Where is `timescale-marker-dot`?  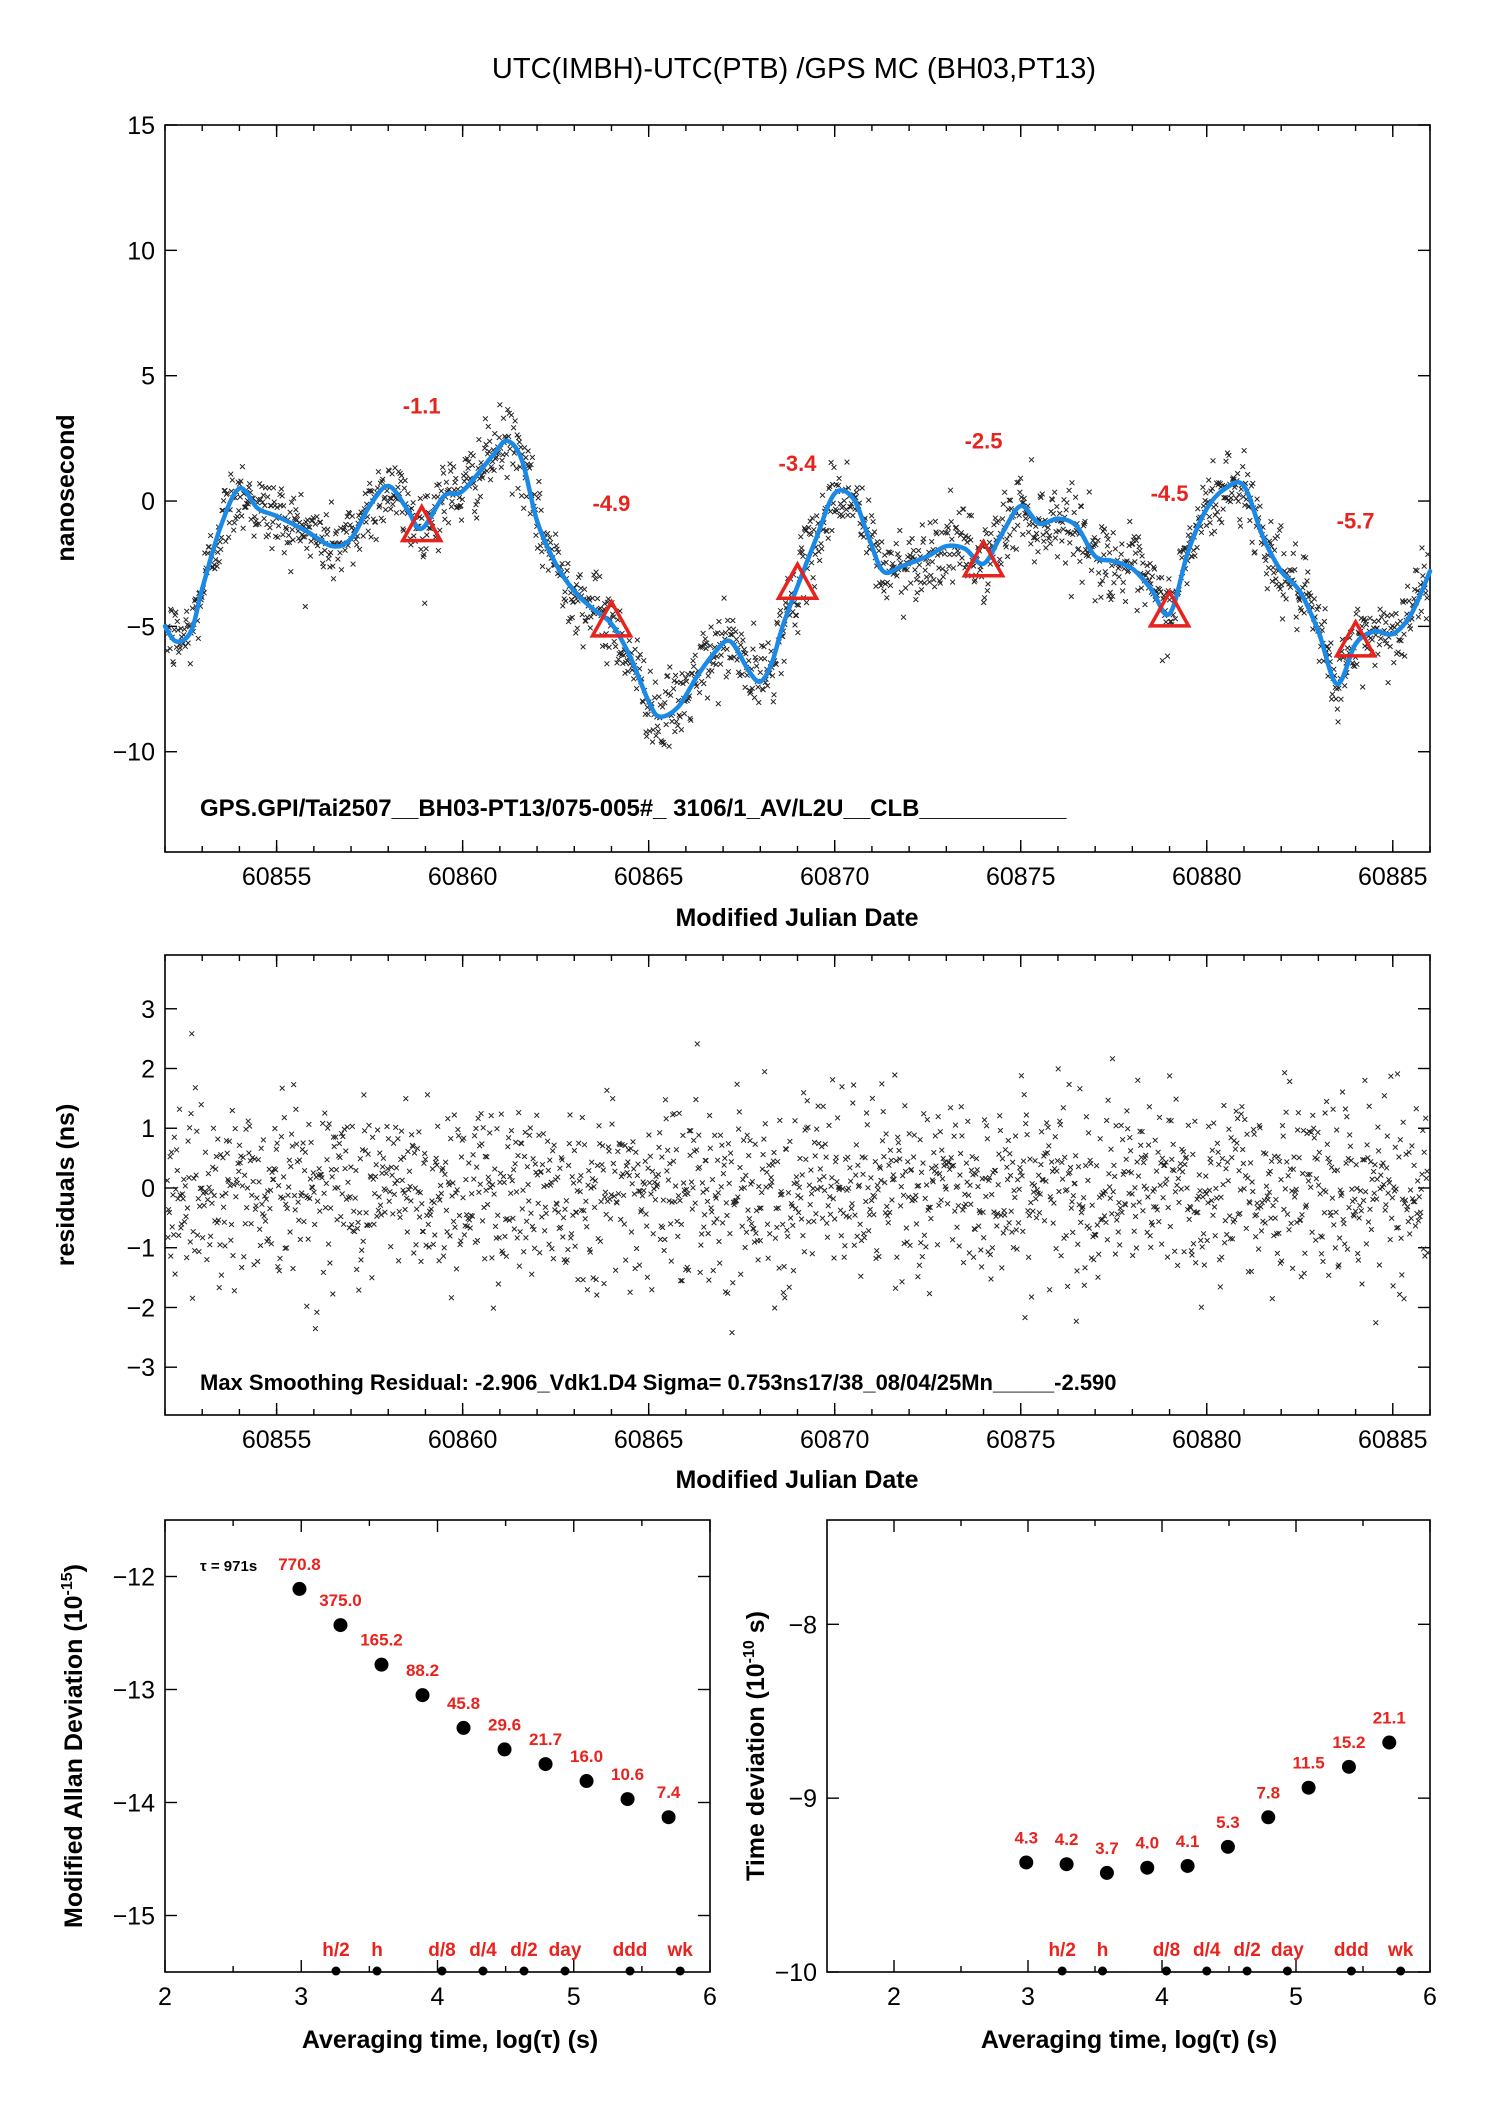
timescale-marker-dot is located at coordinates (1062, 1971).